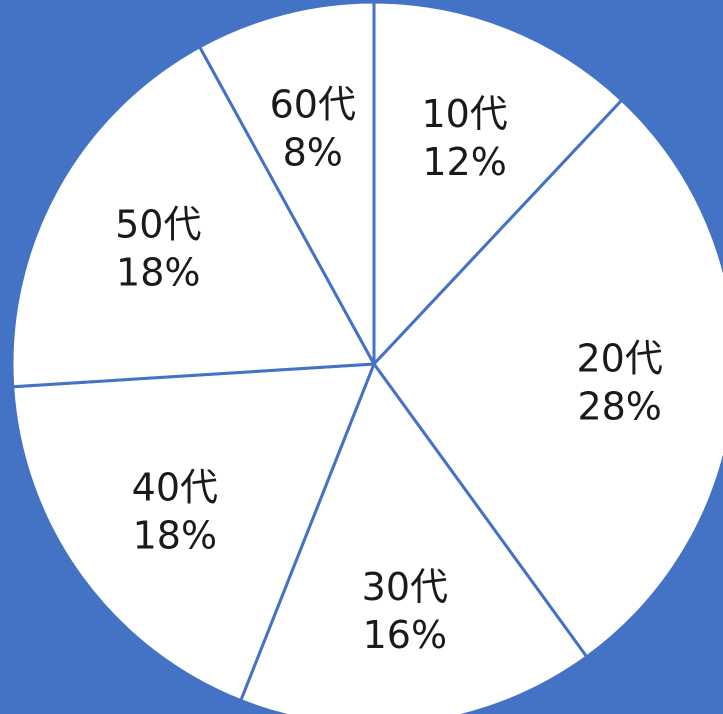  What do you see at coordinates (464, 162) in the screenshot?
I see `value-label: 12%` at bounding box center [464, 162].